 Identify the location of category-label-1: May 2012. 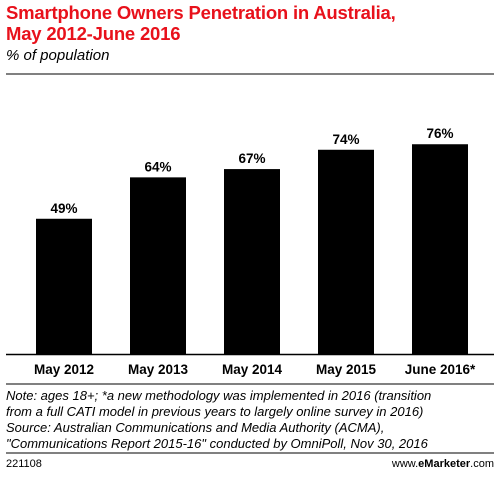
(64, 369).